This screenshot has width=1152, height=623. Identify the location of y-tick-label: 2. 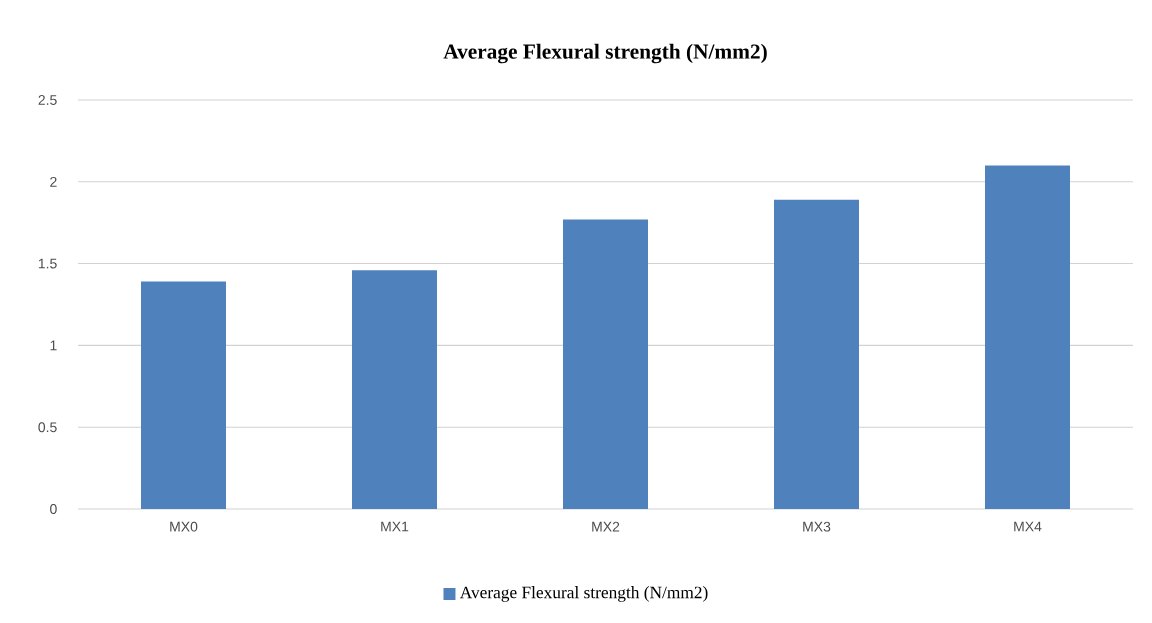
(53, 181).